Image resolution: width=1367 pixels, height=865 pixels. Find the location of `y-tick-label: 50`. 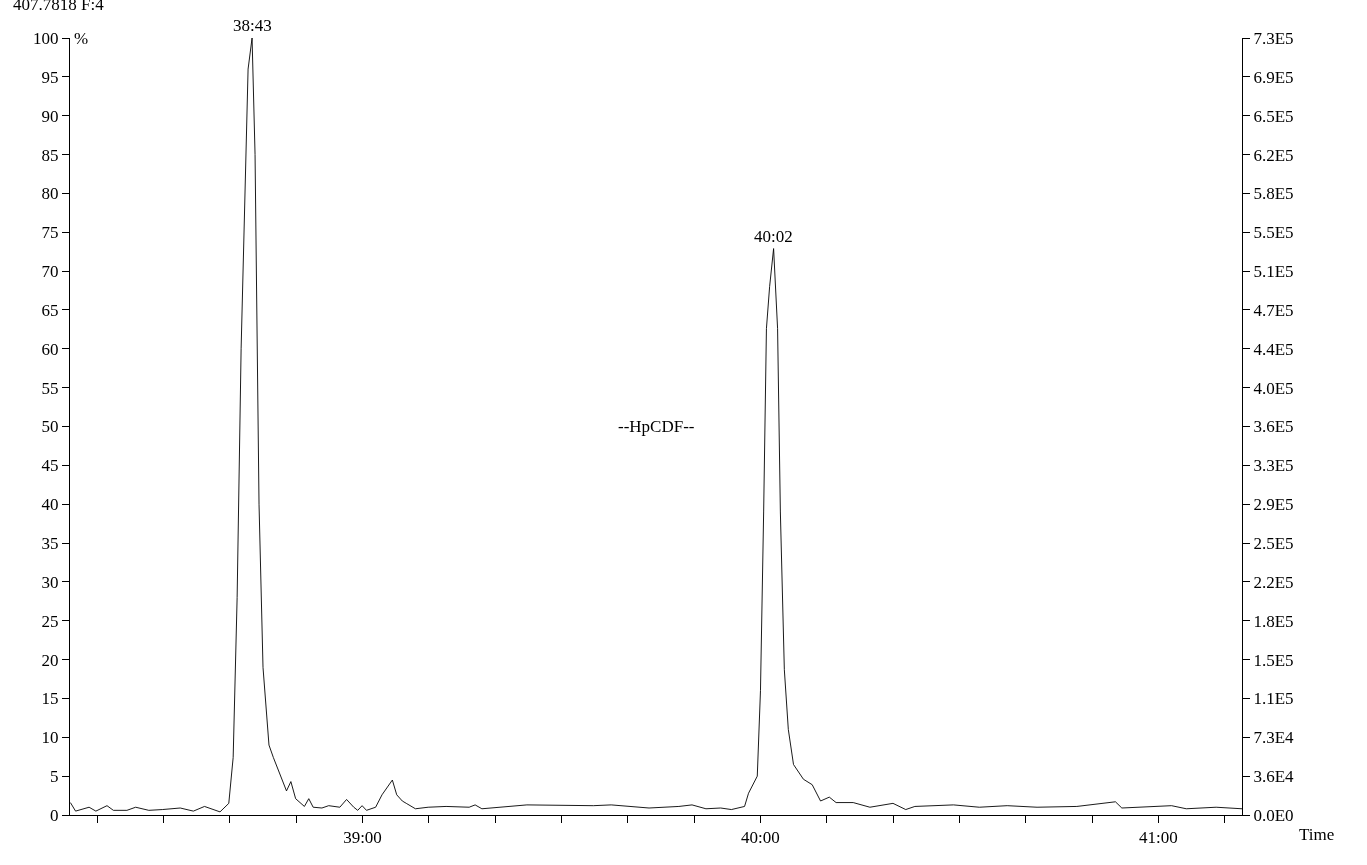

y-tick-label: 50 is located at coordinates (50, 427).